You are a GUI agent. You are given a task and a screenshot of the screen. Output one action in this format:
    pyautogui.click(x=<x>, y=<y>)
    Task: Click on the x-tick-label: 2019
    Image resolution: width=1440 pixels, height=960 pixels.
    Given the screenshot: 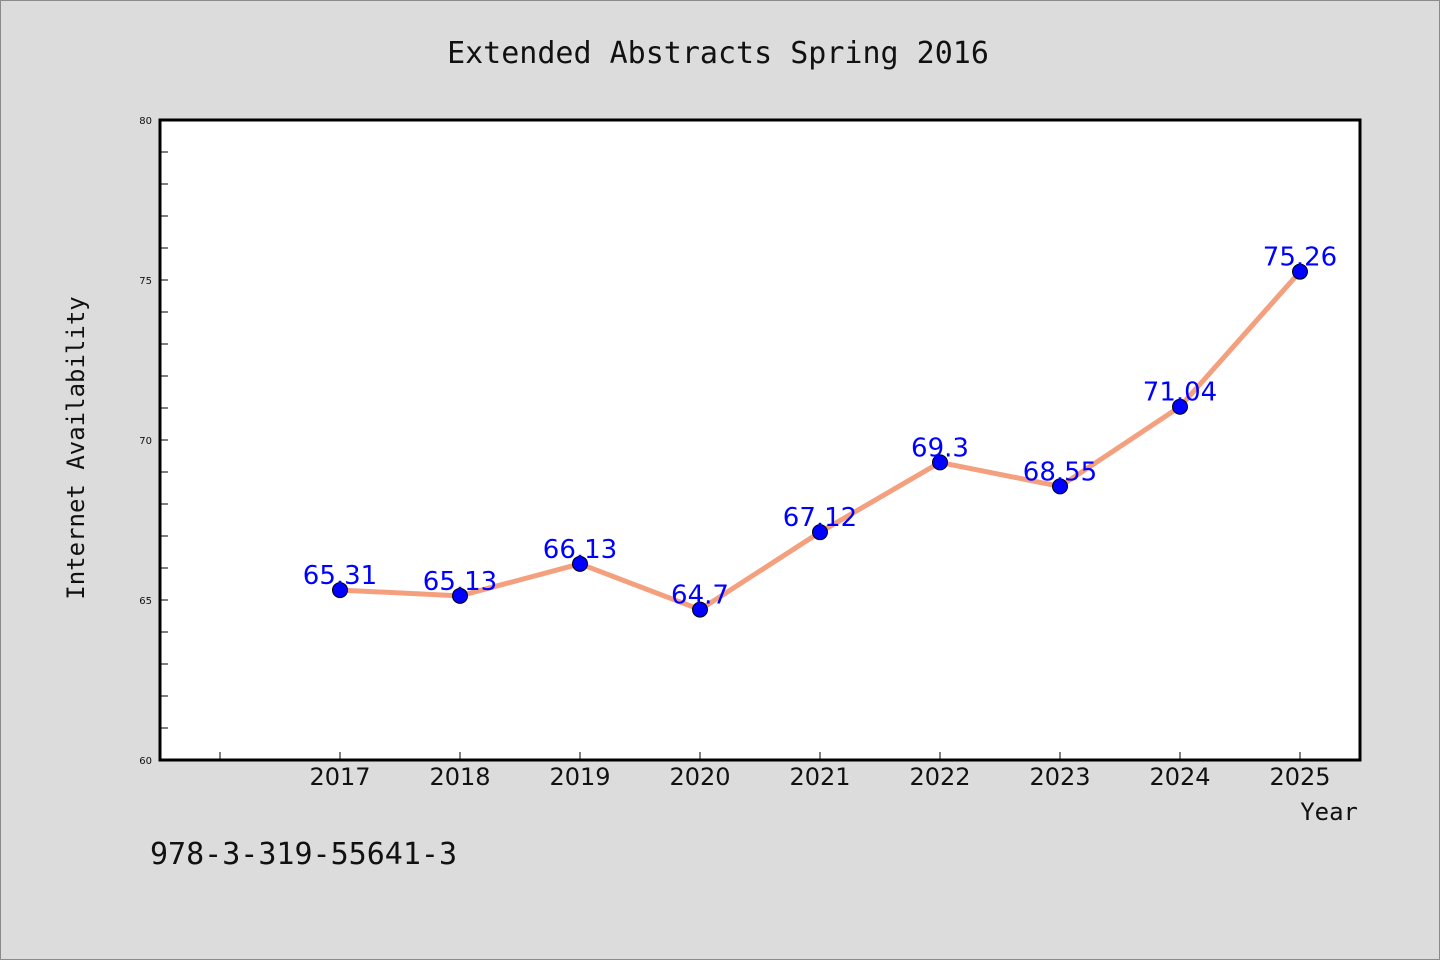 What is the action you would take?
    pyautogui.click(x=579, y=777)
    